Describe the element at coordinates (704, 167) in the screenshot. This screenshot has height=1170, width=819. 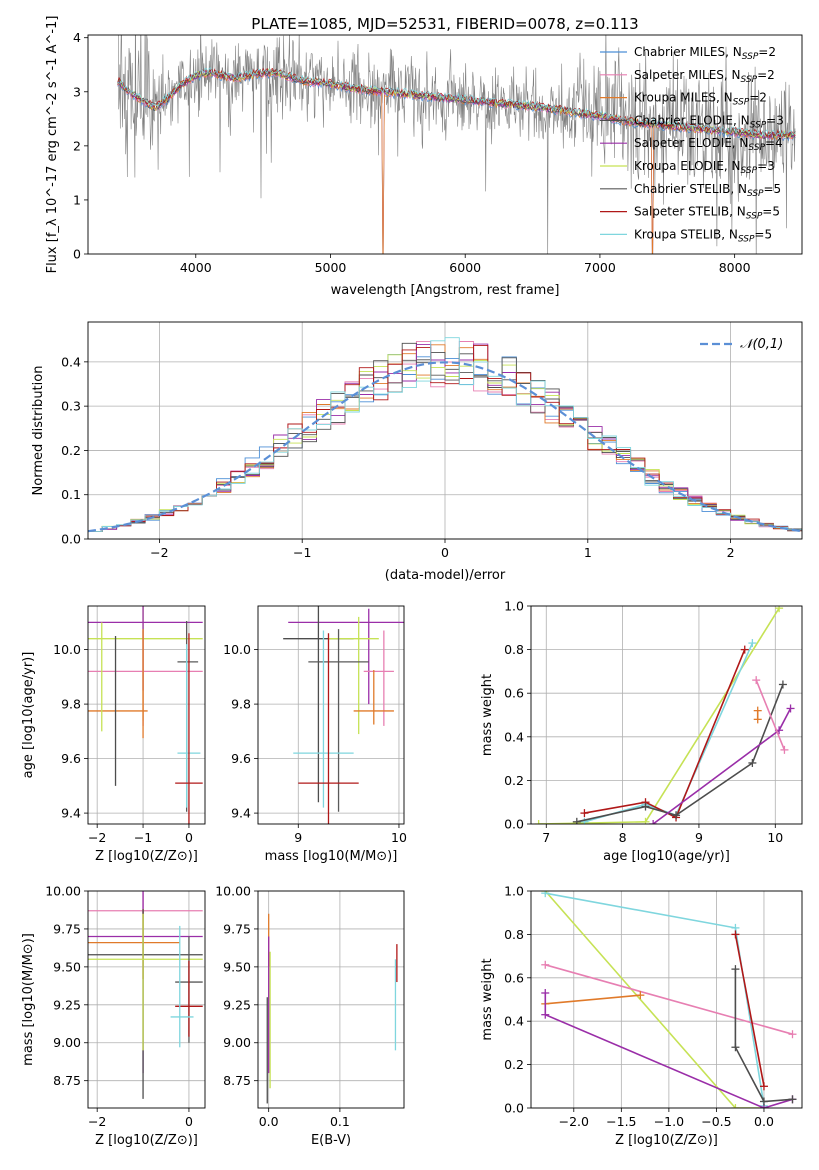
I see `legend-entry: Kroupa ELODIE, NSSP=3` at that location.